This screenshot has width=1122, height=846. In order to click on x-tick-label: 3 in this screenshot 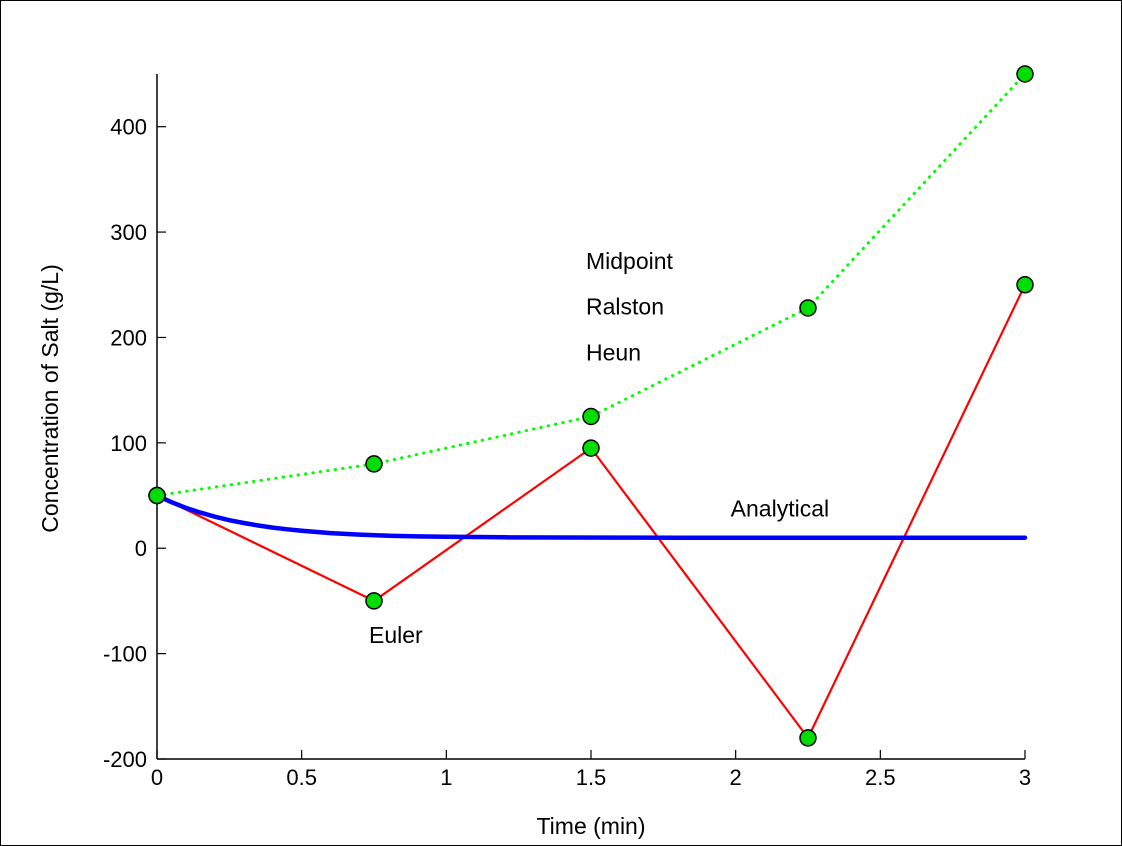, I will do `click(1025, 777)`.